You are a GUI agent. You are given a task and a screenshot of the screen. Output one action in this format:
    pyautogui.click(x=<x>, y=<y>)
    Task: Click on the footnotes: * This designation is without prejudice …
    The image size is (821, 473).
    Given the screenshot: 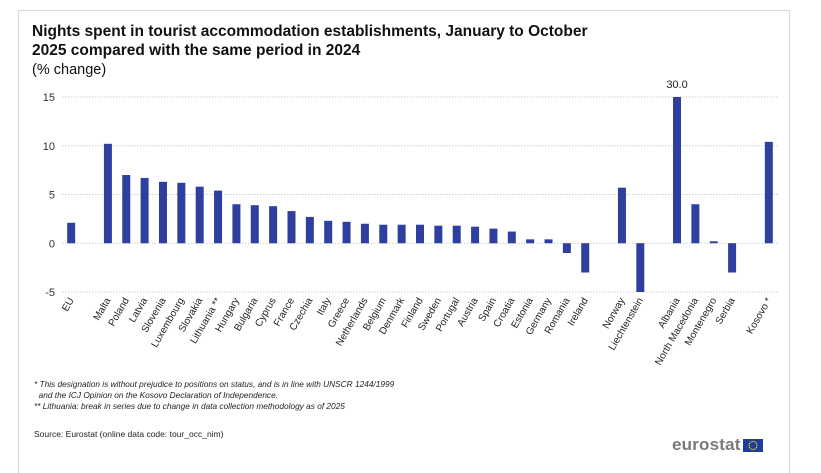 What is the action you would take?
    pyautogui.click(x=214, y=395)
    